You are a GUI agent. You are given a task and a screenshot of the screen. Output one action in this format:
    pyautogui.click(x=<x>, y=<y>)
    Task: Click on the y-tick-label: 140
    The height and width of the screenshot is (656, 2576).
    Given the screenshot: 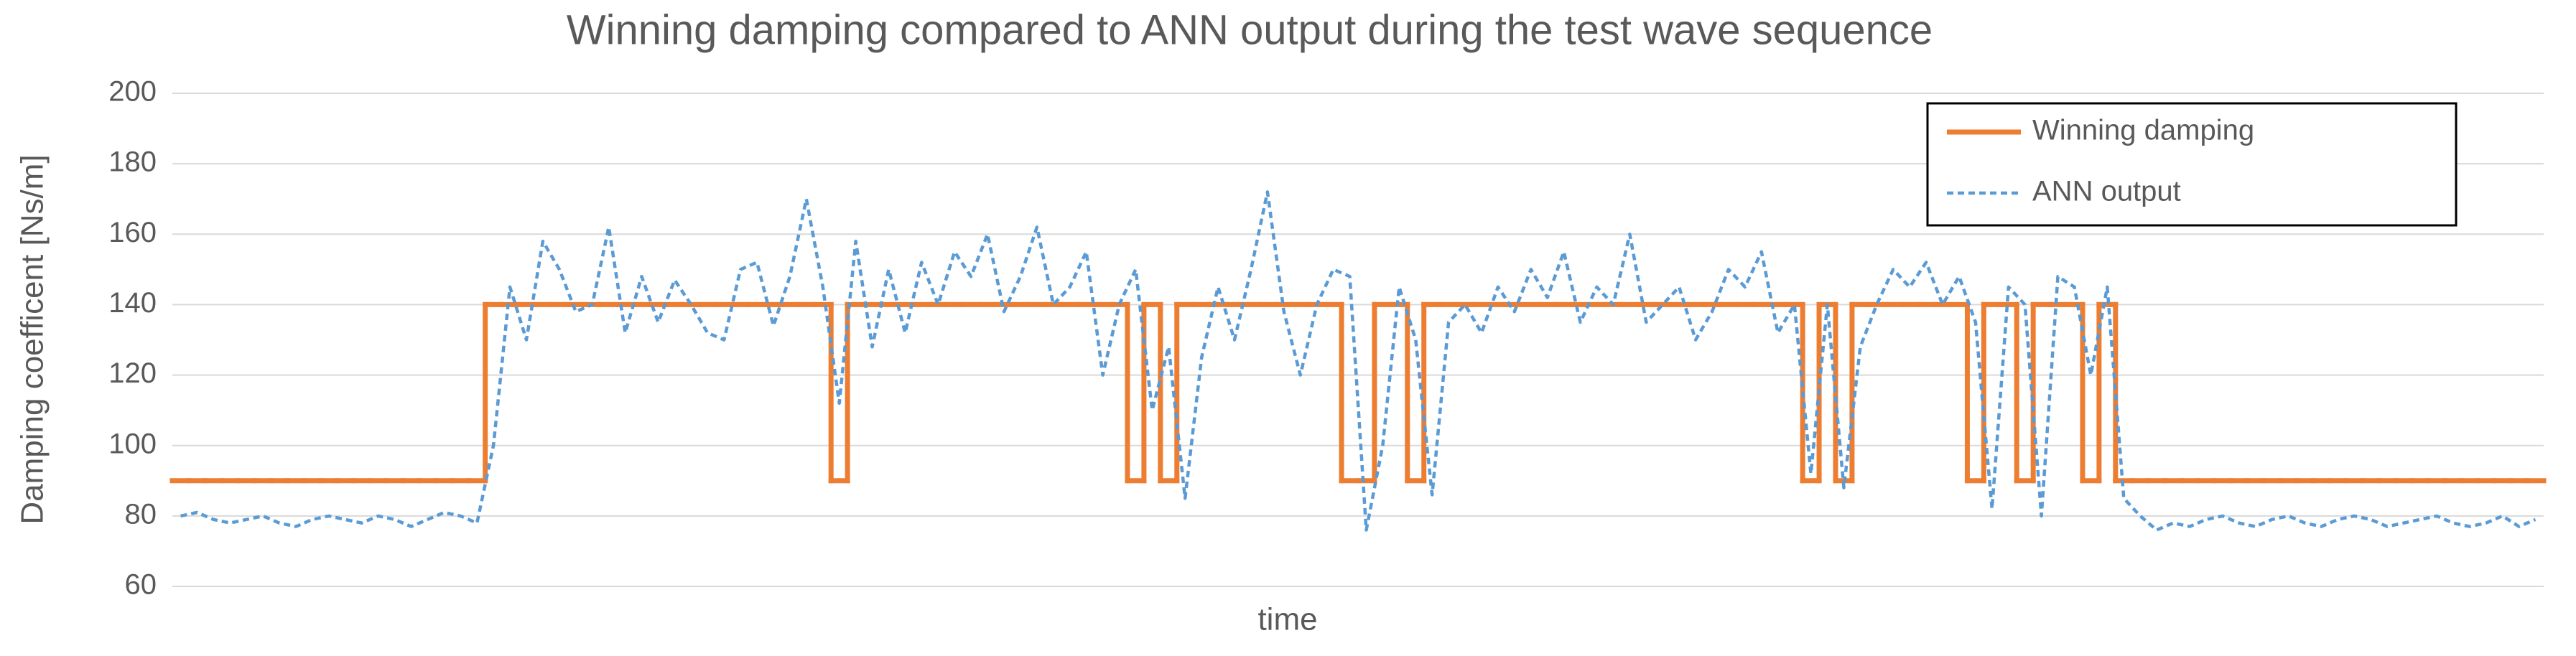 What is the action you would take?
    pyautogui.click(x=132, y=303)
    